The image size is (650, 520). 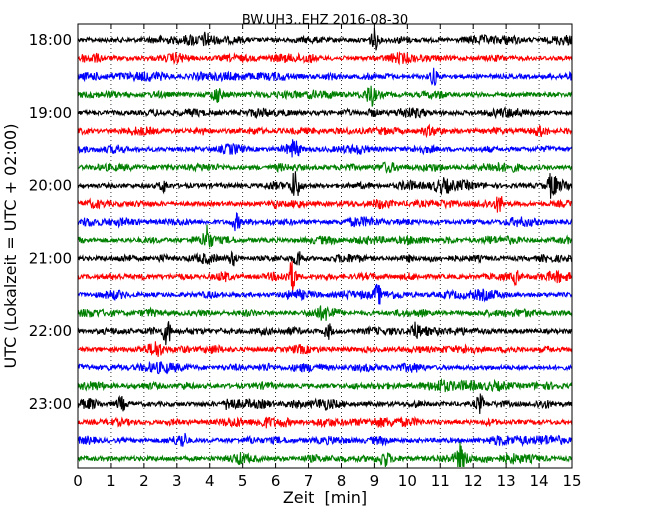 What do you see at coordinates (342, 481) in the screenshot?
I see `x-tick-label: 8` at bounding box center [342, 481].